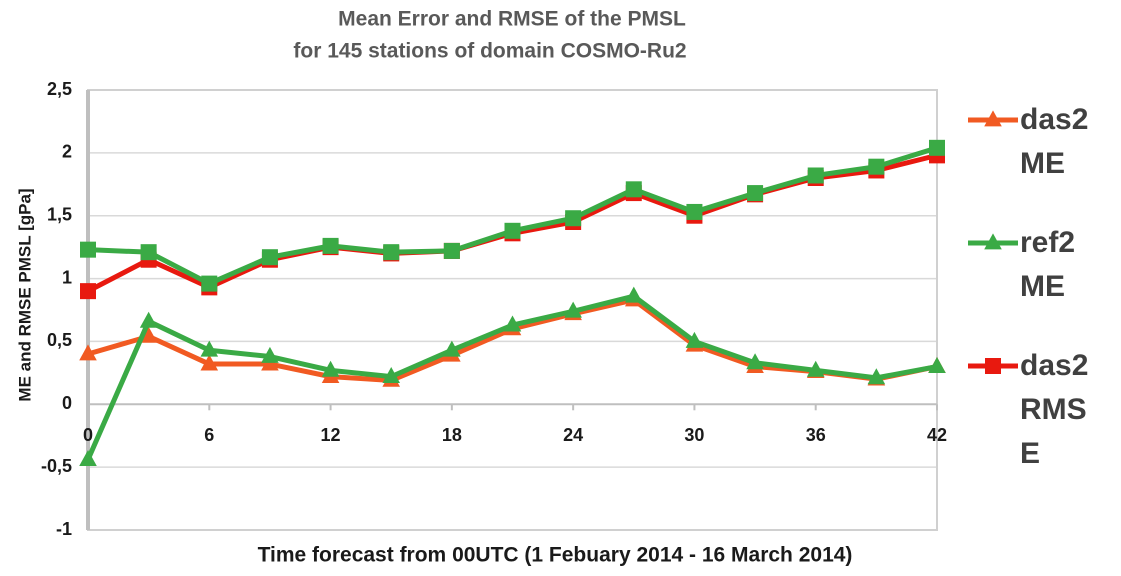 This screenshot has width=1121, height=576. What do you see at coordinates (56, 466) in the screenshot?
I see `y-tick-label: -0,5` at bounding box center [56, 466].